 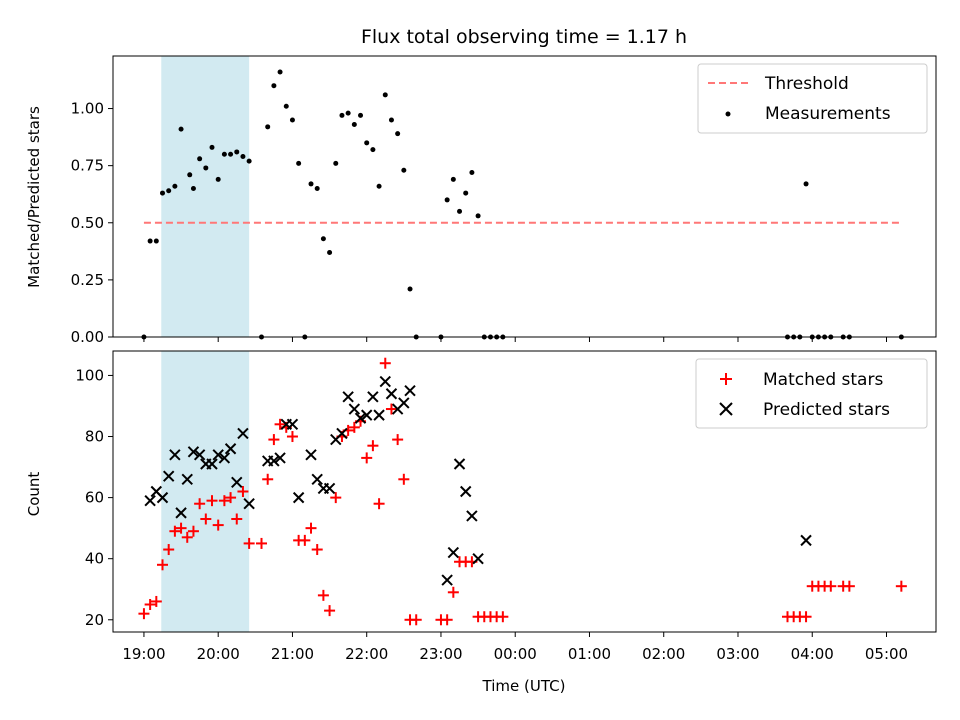 I want to click on y-tick-label: 0.75, so click(x=87, y=166).